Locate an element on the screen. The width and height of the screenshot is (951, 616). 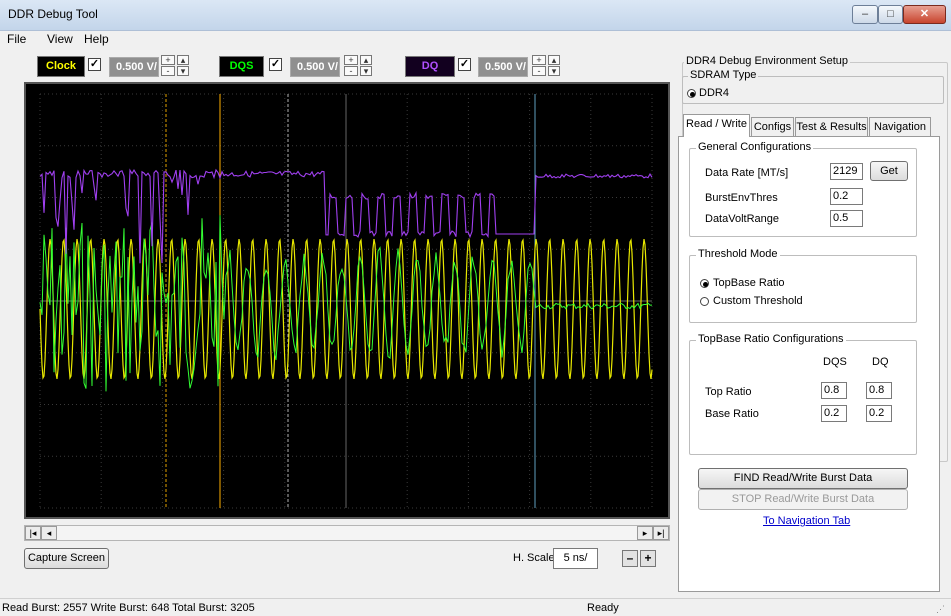
sdram-type-label: SDRAM Type is located at coordinates (723, 75).